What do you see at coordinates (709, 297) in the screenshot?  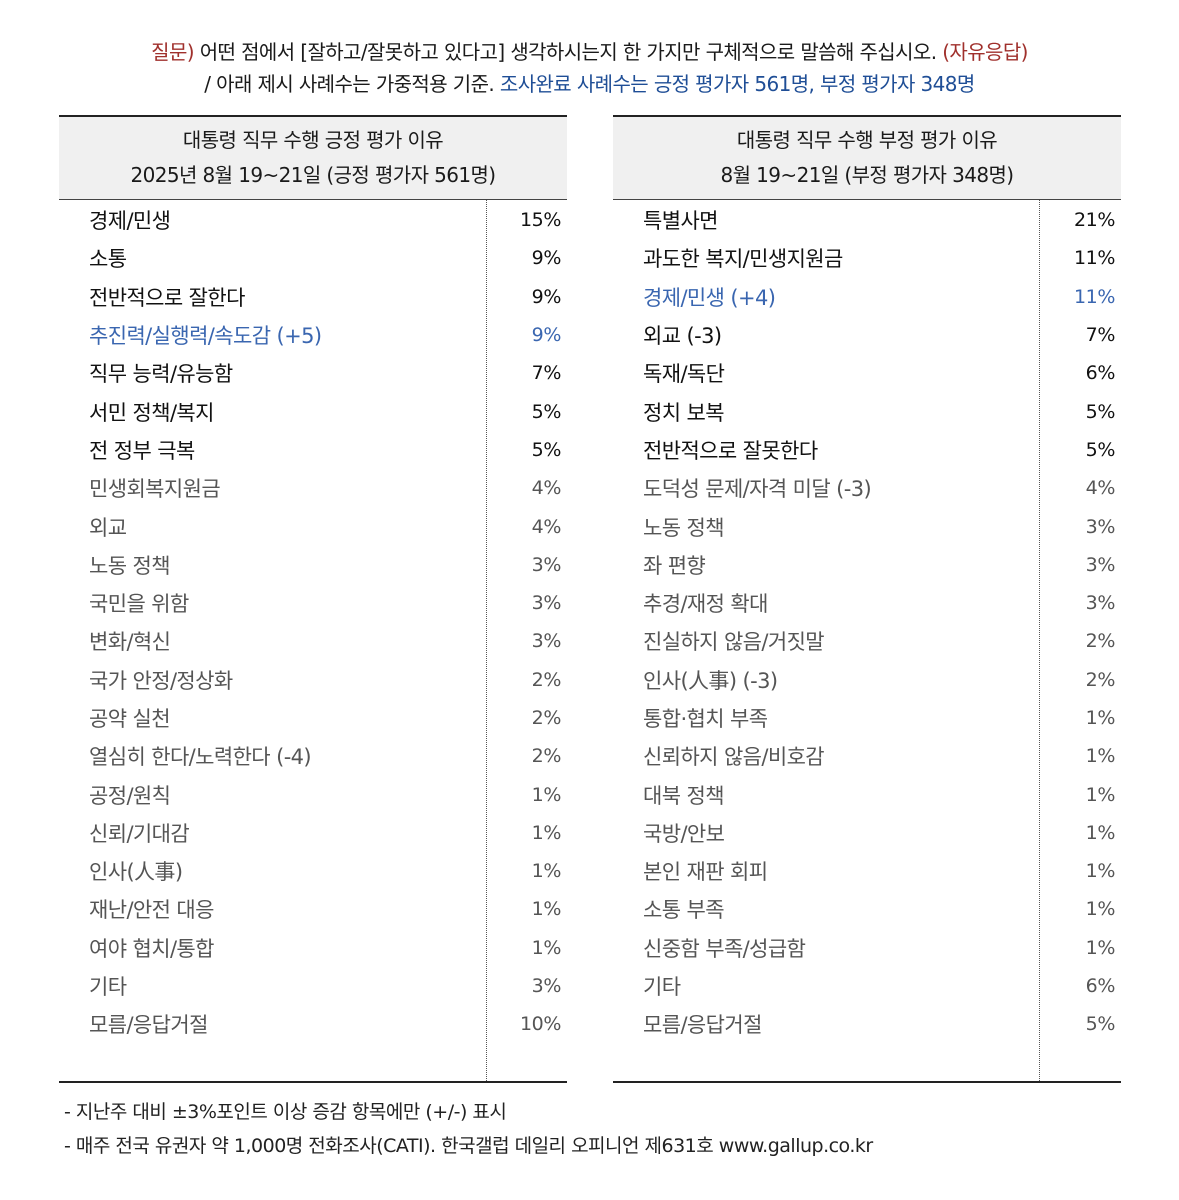 I see `negative-reason-label: 경제/민생 (+4)` at bounding box center [709, 297].